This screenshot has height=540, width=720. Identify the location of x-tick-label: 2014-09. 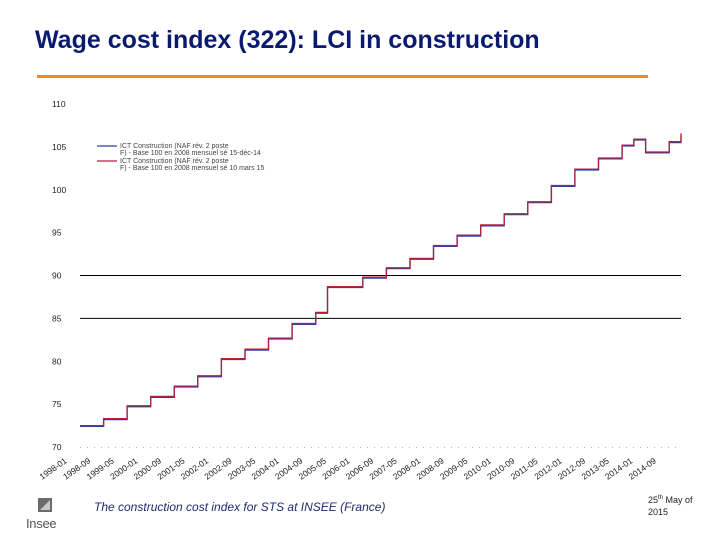
(643, 468).